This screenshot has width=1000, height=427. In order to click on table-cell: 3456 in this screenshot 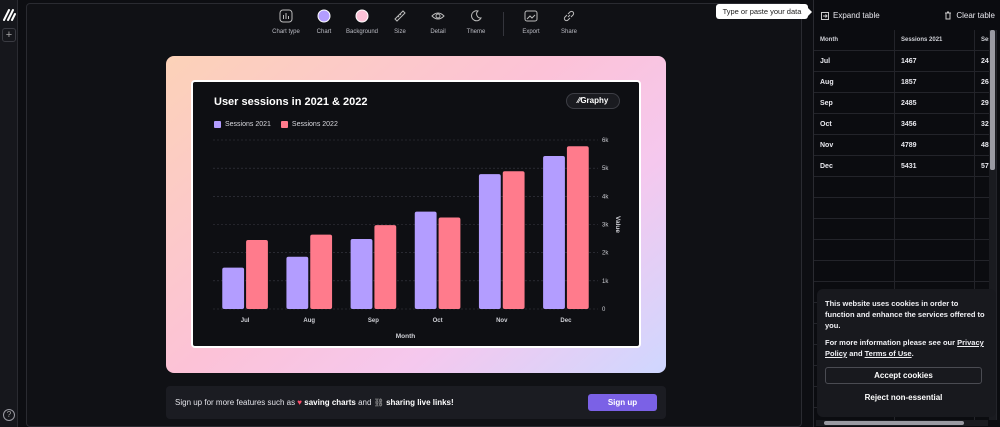, I will do `click(935, 124)`.